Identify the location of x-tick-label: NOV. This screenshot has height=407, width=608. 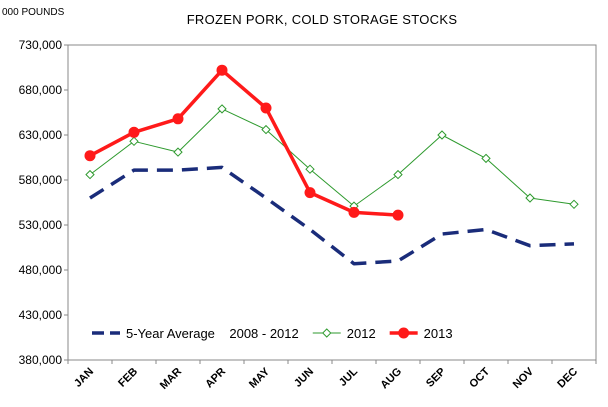
(524, 378).